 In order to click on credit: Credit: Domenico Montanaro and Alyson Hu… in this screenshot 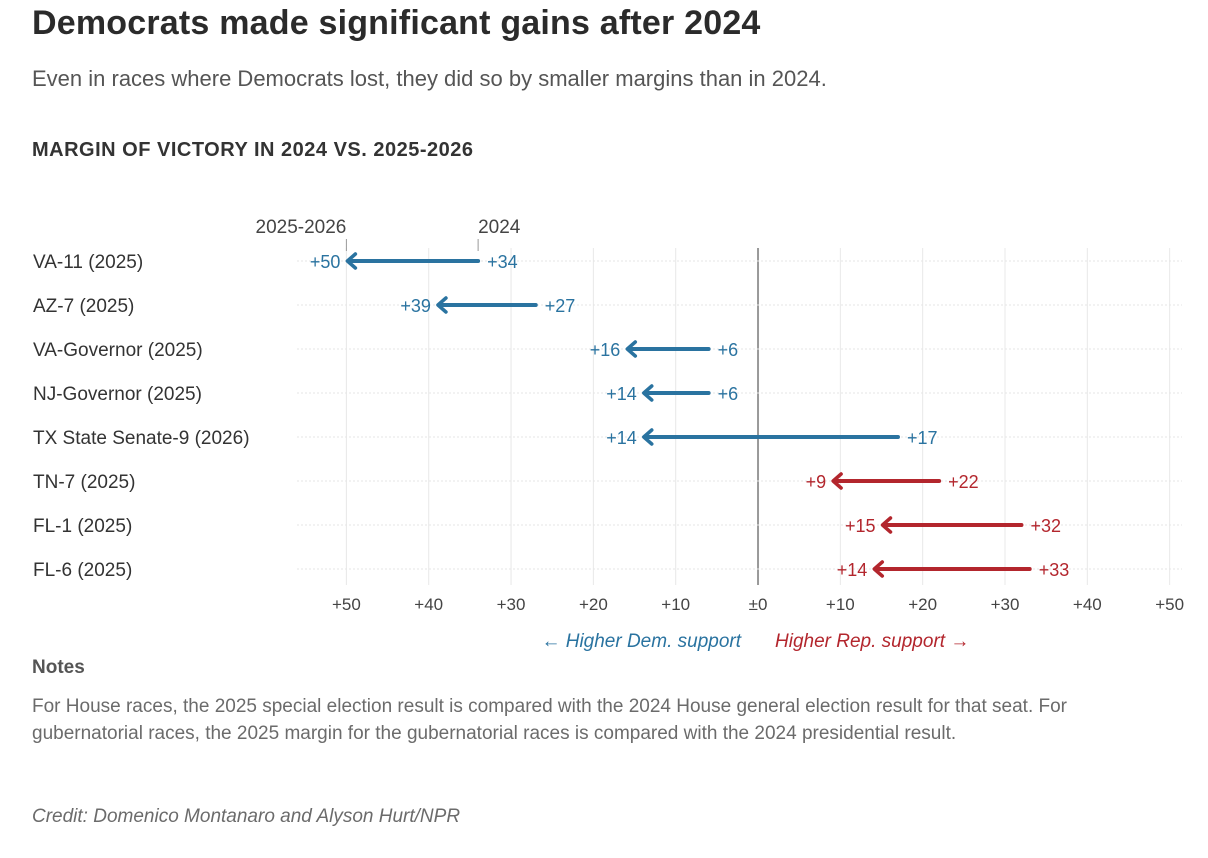, I will do `click(246, 816)`.